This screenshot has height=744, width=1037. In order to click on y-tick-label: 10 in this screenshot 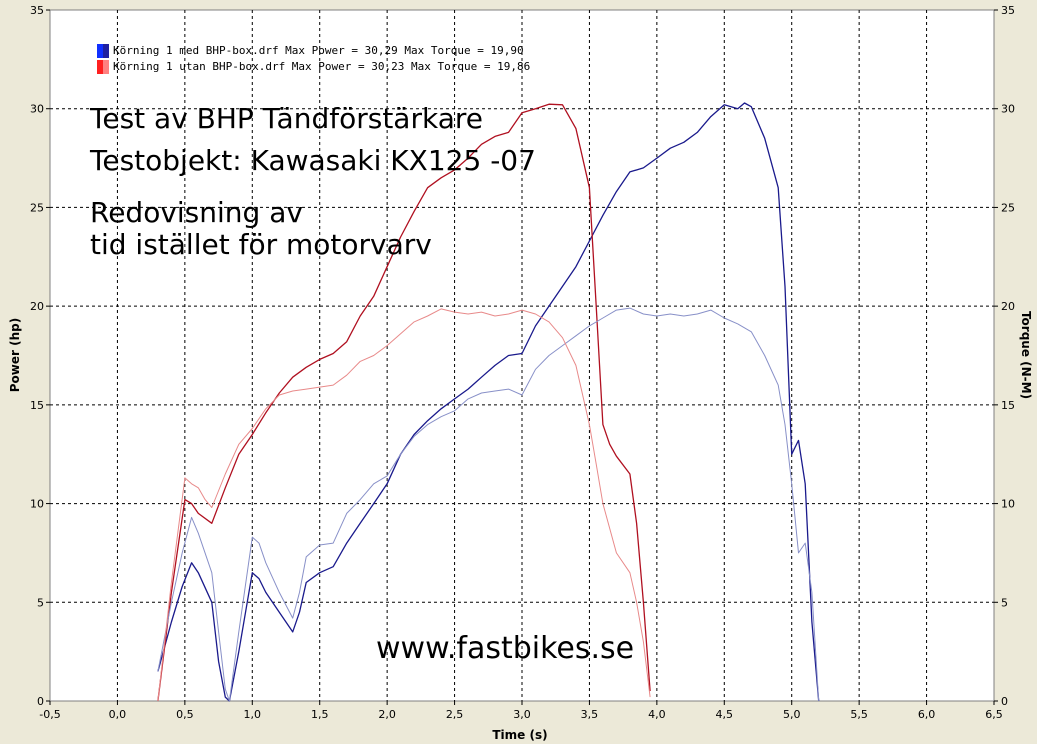, I will do `click(37, 504)`.